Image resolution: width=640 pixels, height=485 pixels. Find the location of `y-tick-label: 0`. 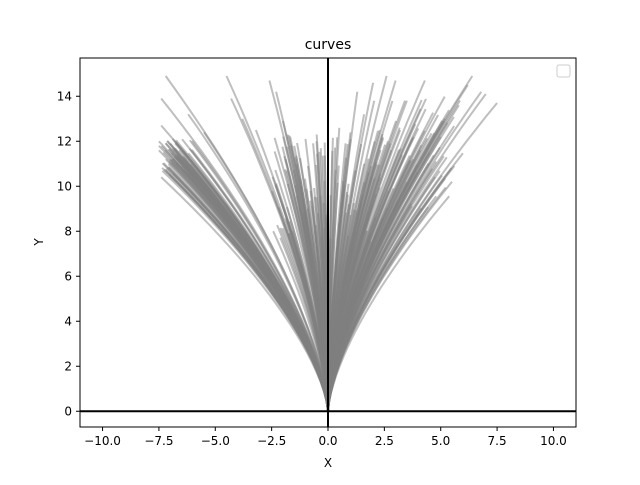

y-tick-label: 0 is located at coordinates (68, 411).